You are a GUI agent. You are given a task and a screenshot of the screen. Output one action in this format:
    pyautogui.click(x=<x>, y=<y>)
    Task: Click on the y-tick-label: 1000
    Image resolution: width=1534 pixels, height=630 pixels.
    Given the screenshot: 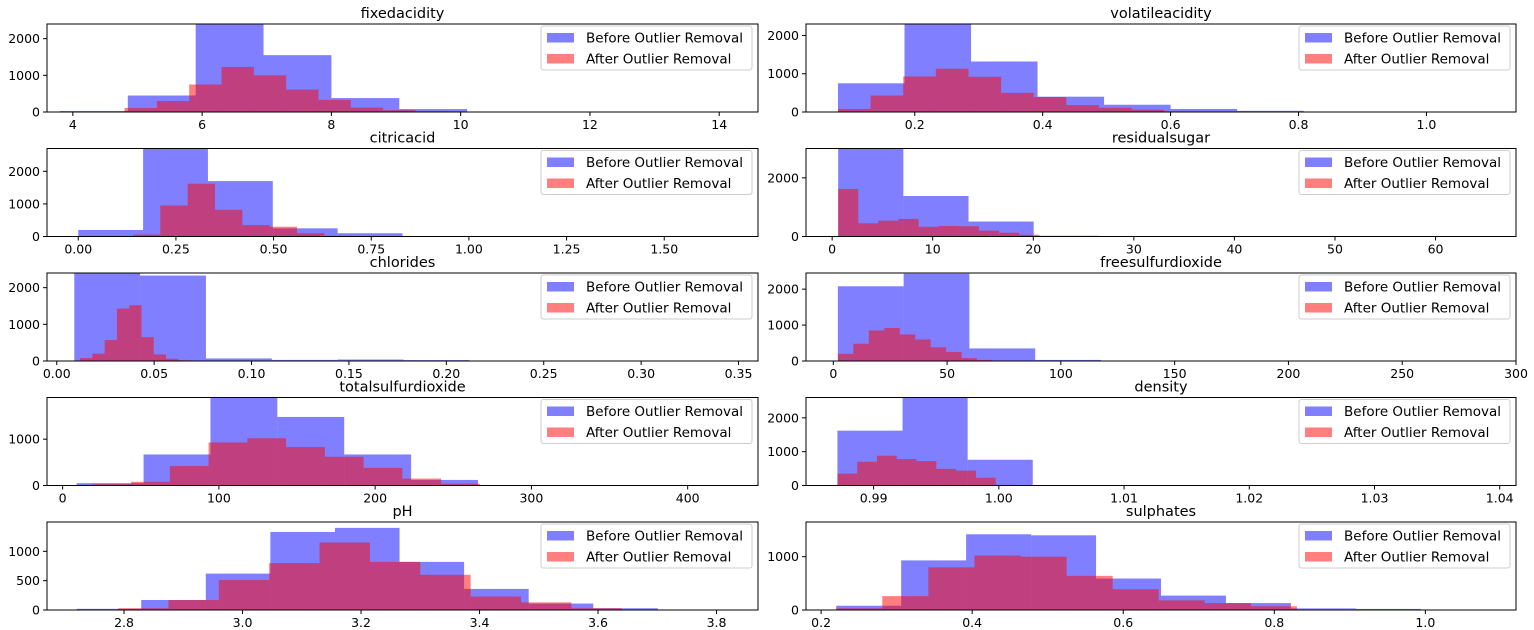 What is the action you would take?
    pyautogui.click(x=783, y=325)
    